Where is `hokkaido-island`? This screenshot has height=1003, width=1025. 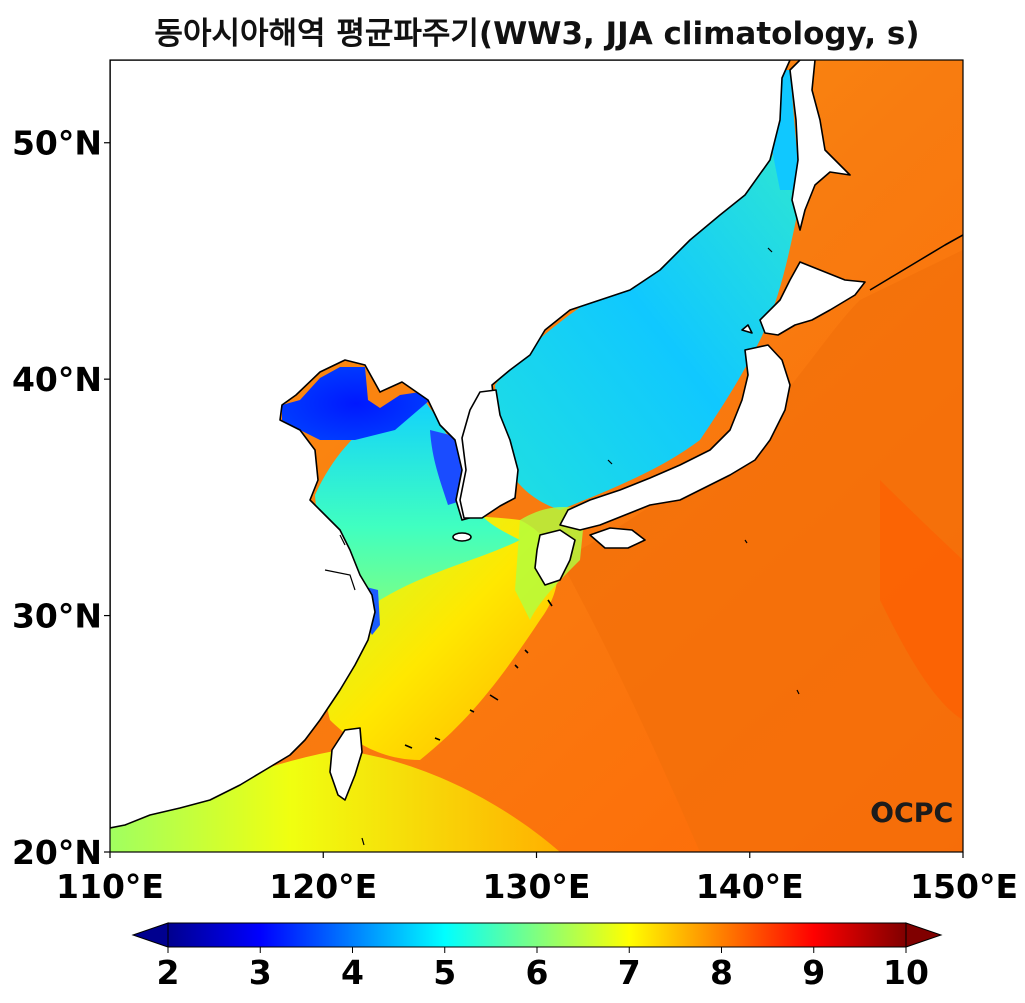
hokkaido-island is located at coordinates (812, 298).